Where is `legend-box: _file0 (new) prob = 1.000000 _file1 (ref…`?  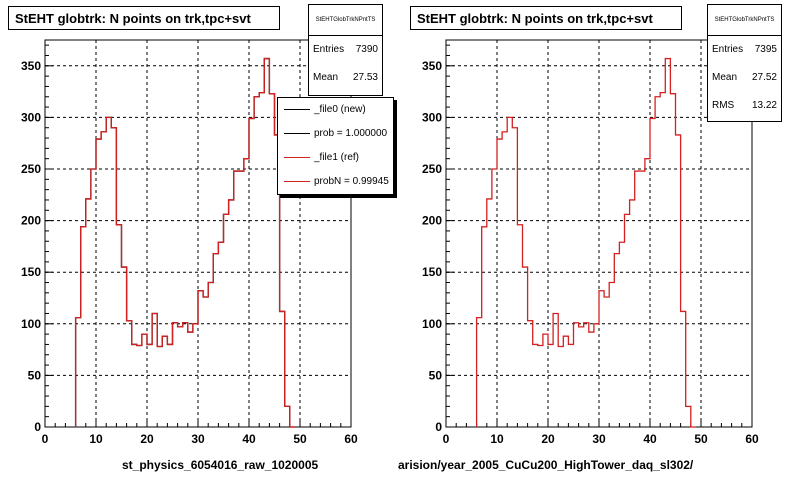
legend-box: _file0 (new) prob = 1.000000 _file1 (ref… is located at coordinates (335, 146).